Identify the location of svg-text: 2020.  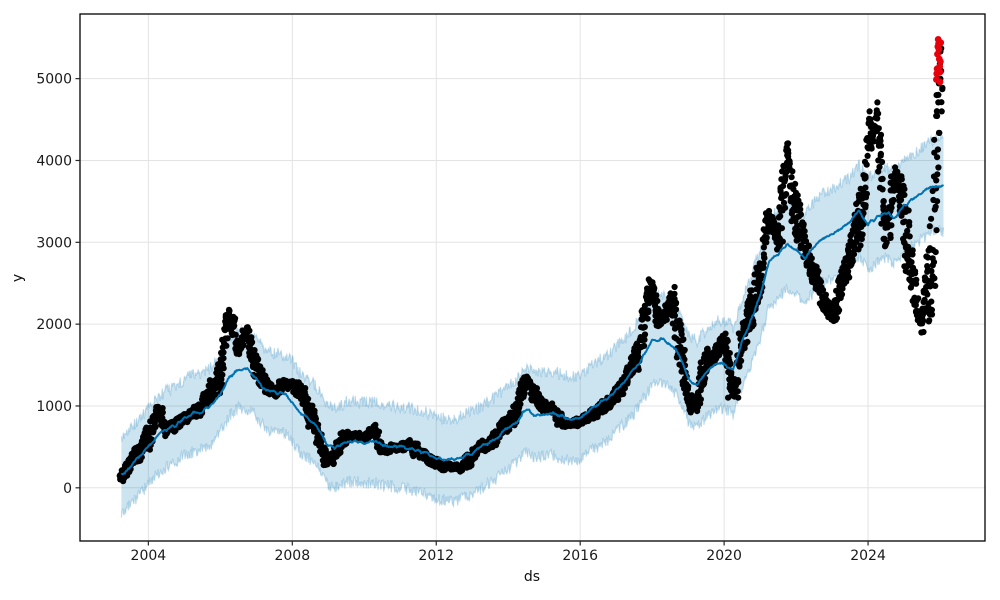
(724, 556).